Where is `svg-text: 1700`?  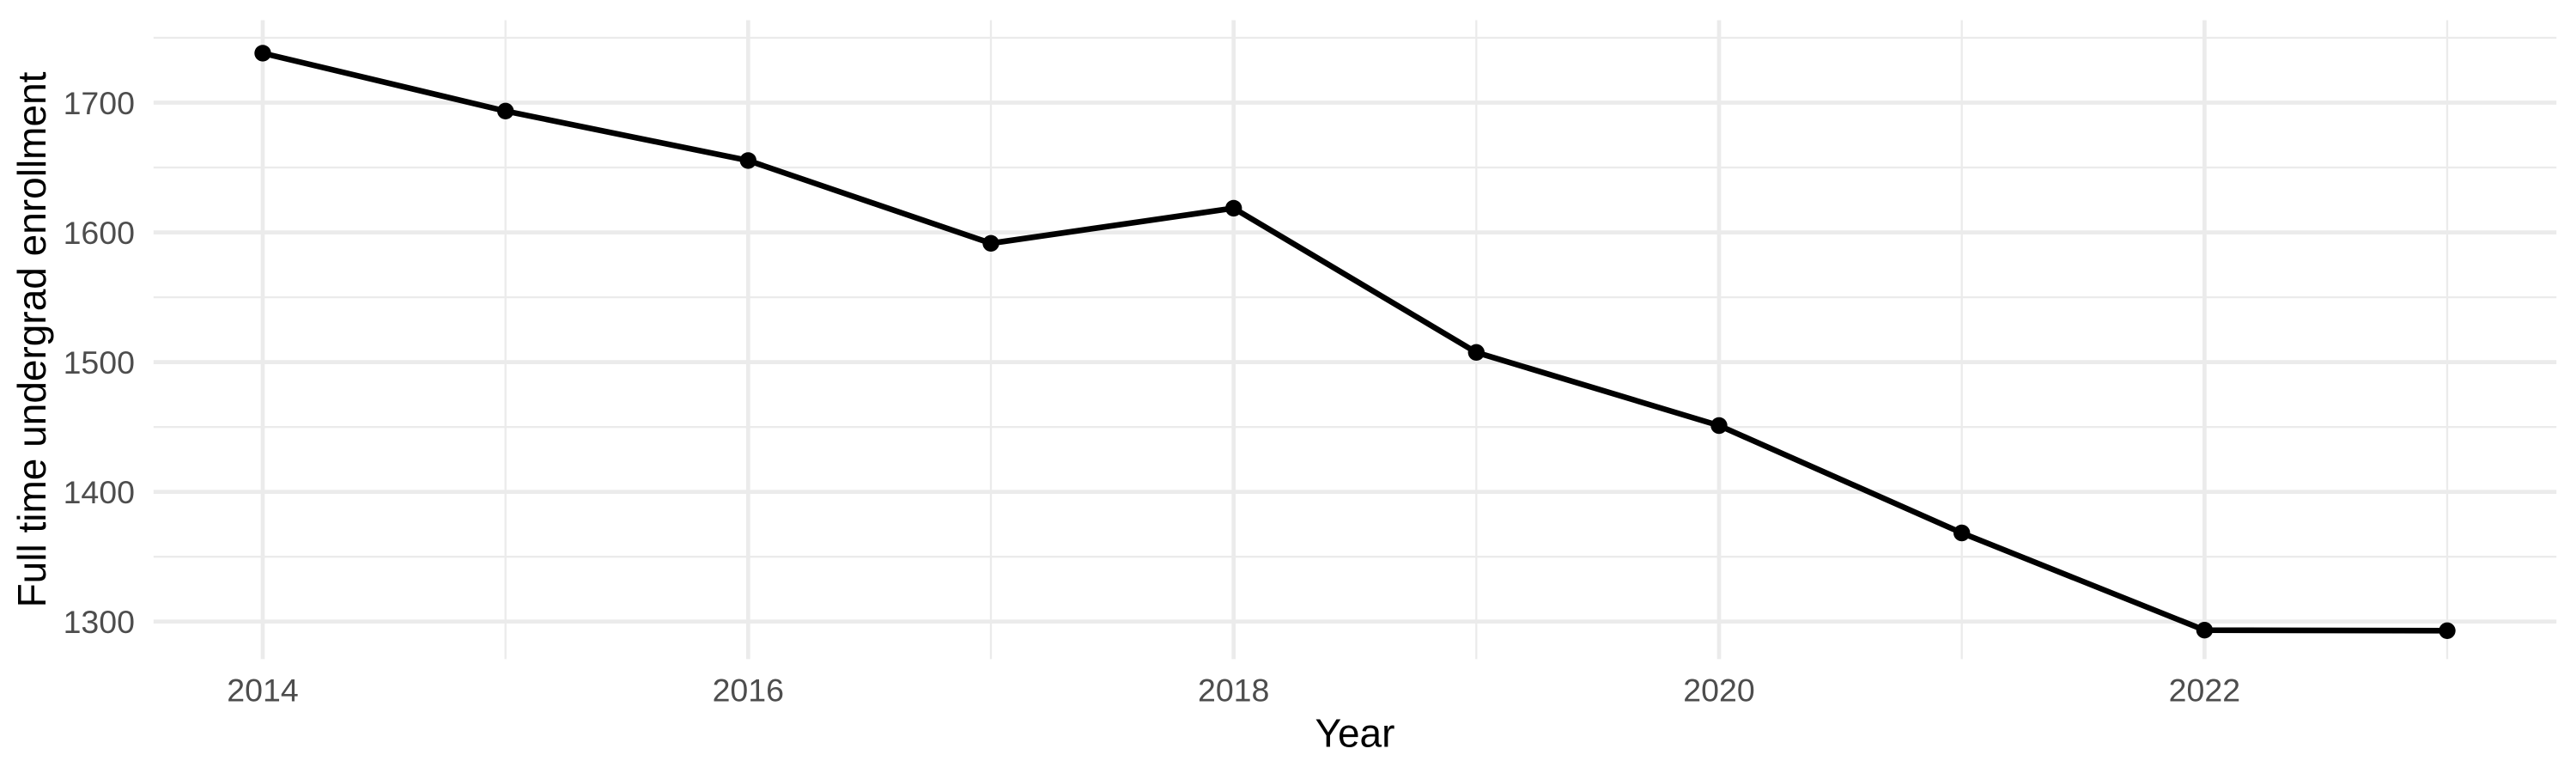 svg-text: 1700 is located at coordinates (99, 103).